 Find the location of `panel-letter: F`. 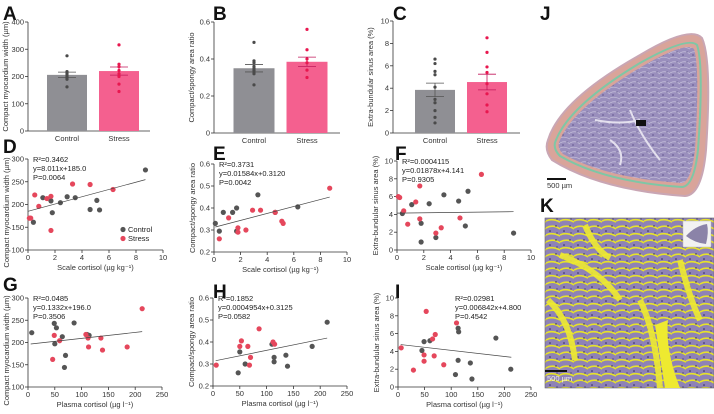

panel-letter: F is located at coordinates (401, 154).